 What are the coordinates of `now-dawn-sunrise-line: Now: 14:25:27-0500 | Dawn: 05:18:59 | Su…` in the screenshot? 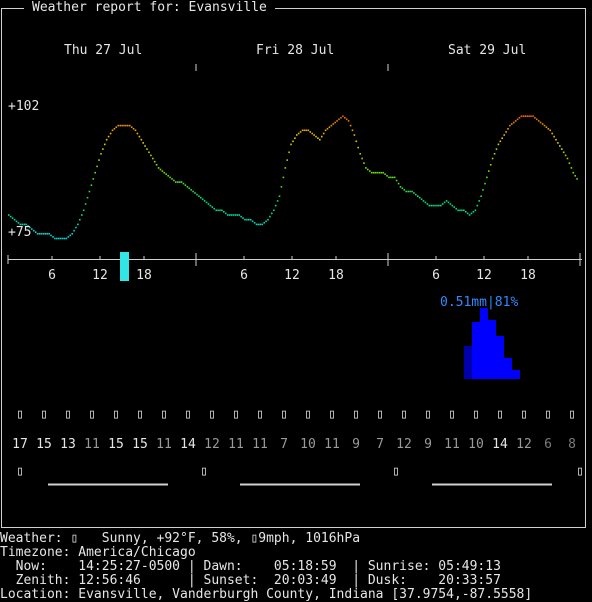 It's located at (250, 566).